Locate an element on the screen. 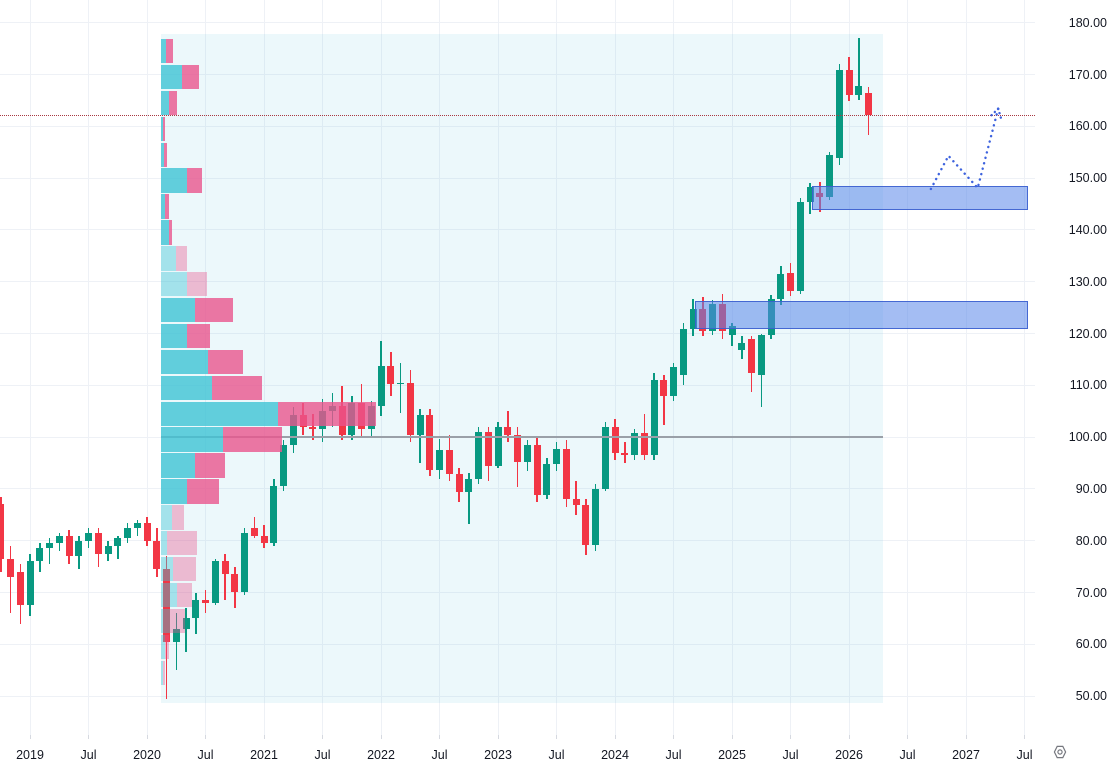  price-axis-label: 80.00 is located at coordinates (1091, 540).